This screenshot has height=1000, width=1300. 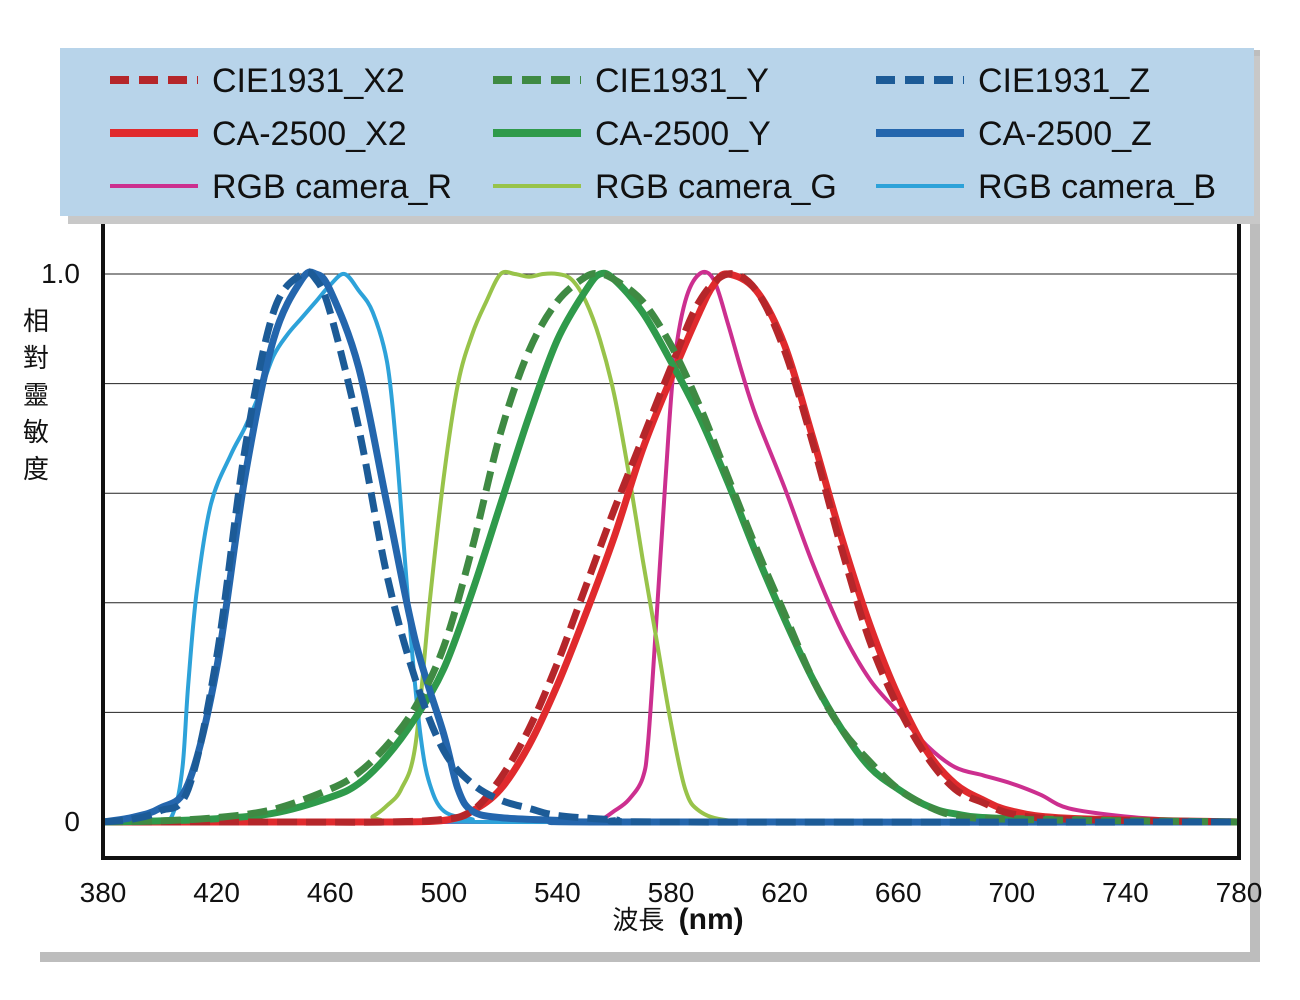 I want to click on x-tick-label-660: 660, so click(x=898, y=892).